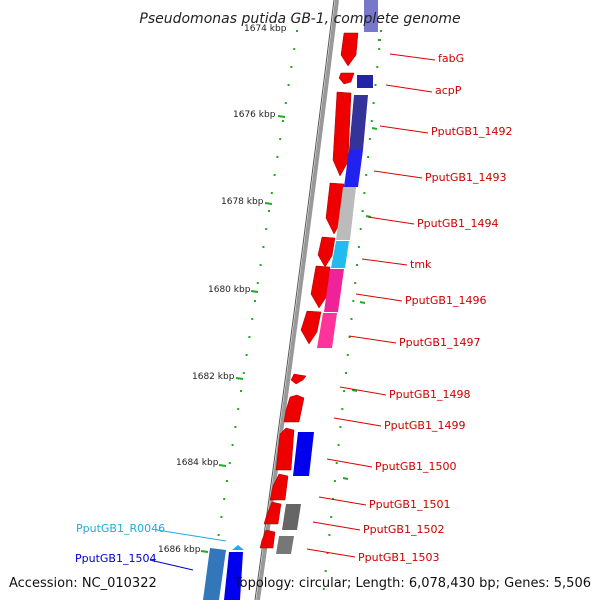 The width and height of the screenshot is (600, 600). What do you see at coordinates (398, 557) in the screenshot?
I see `gene-label: PputGB1_1503` at bounding box center [398, 557].